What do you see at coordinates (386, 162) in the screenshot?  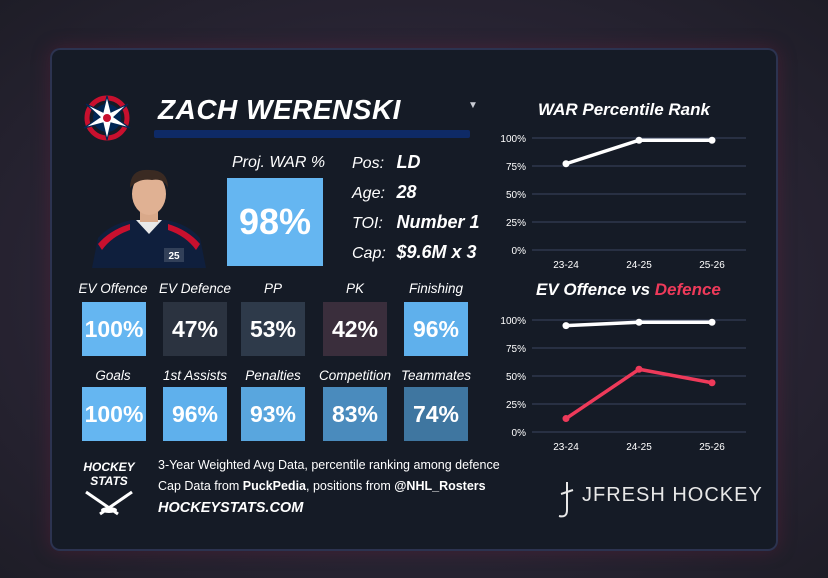 I see `info-pos: Pos: LD` at bounding box center [386, 162].